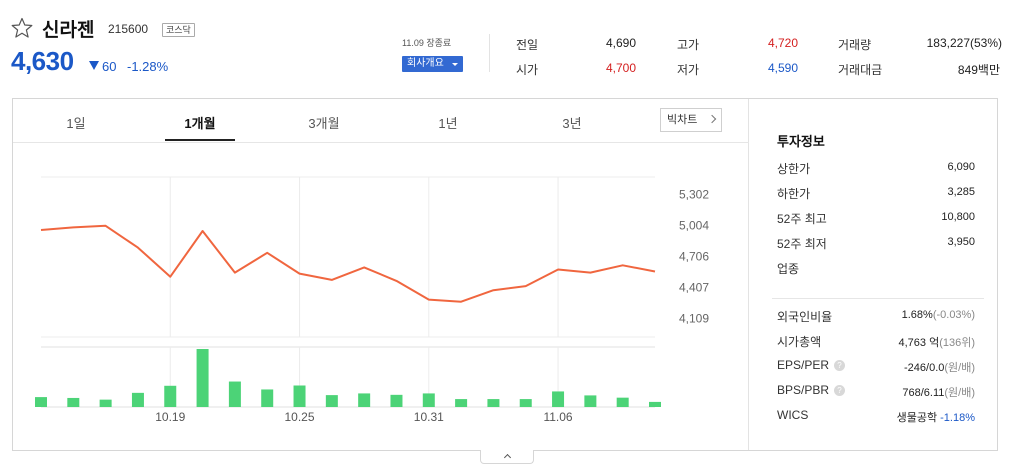 The width and height of the screenshot is (1021, 472). I want to click on company-overview-button: 회사개요, so click(432, 64).